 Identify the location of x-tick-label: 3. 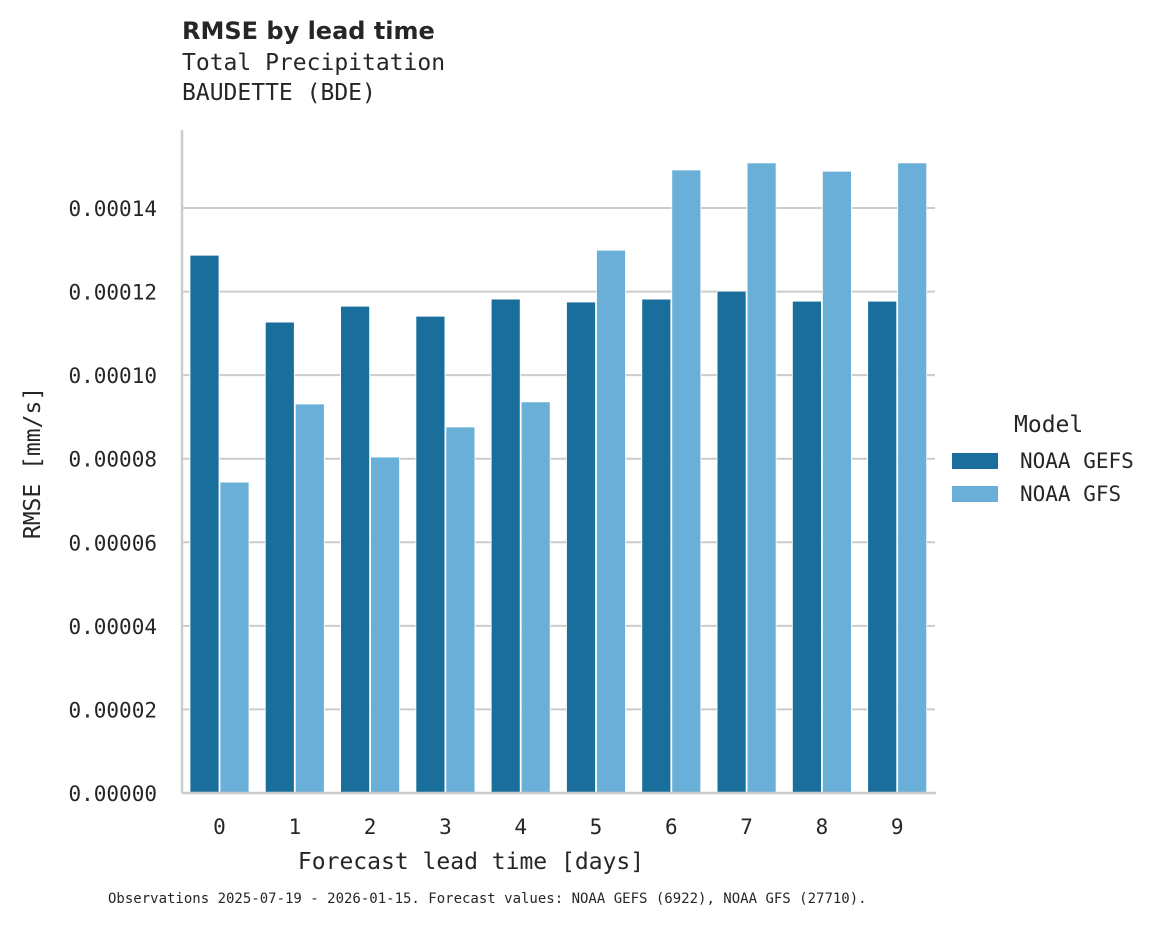
(445, 827).